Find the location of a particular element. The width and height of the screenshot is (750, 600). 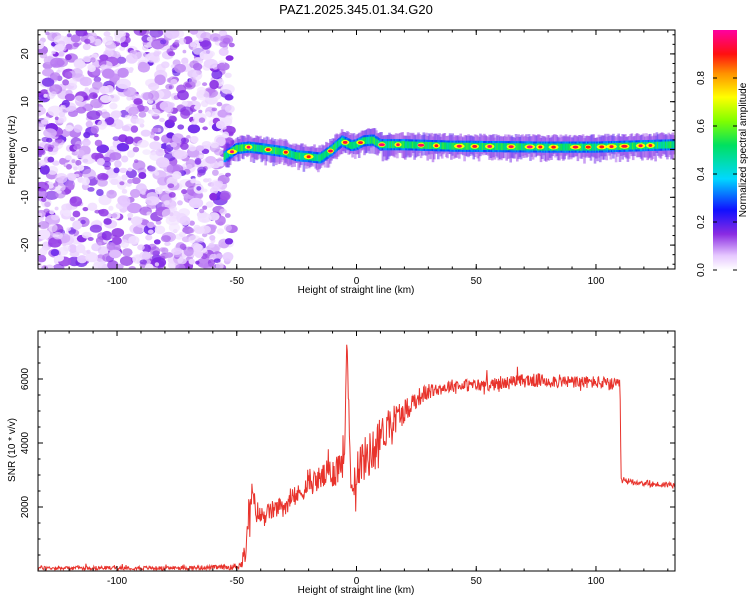

colorbar-tick-label: 0.2 is located at coordinates (701, 222).